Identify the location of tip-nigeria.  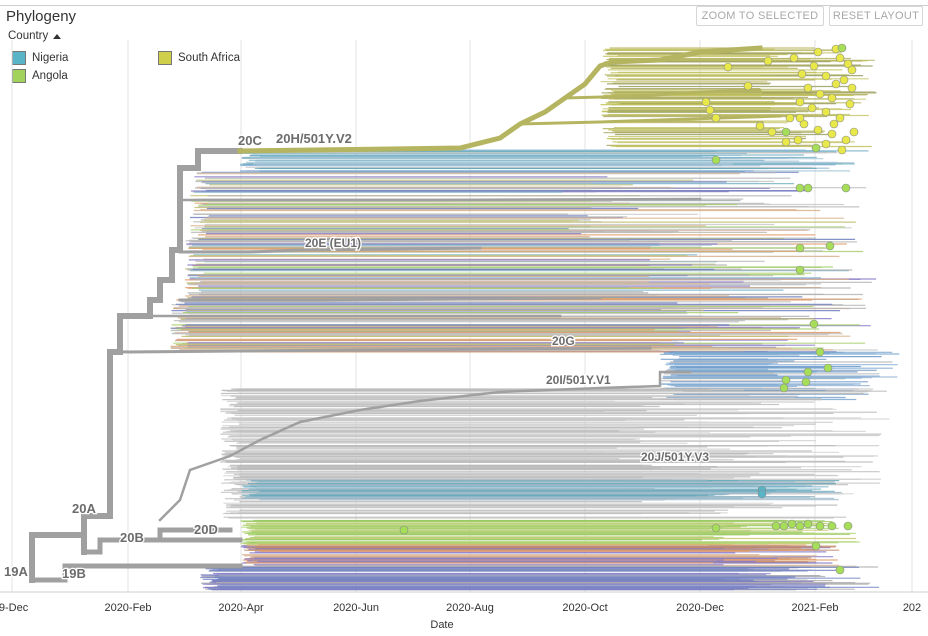
(762, 494).